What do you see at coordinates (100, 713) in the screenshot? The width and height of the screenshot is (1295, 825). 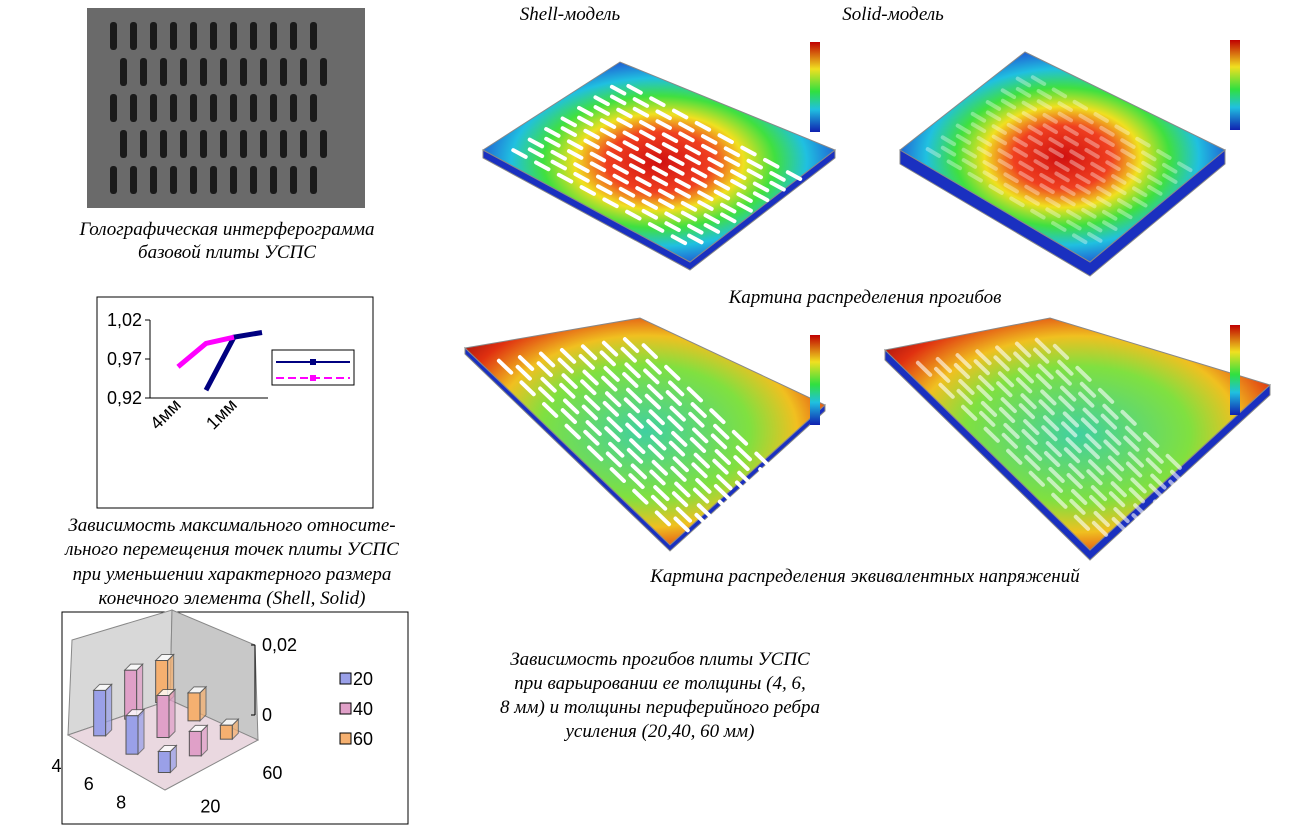 I see `bar` at bounding box center [100, 713].